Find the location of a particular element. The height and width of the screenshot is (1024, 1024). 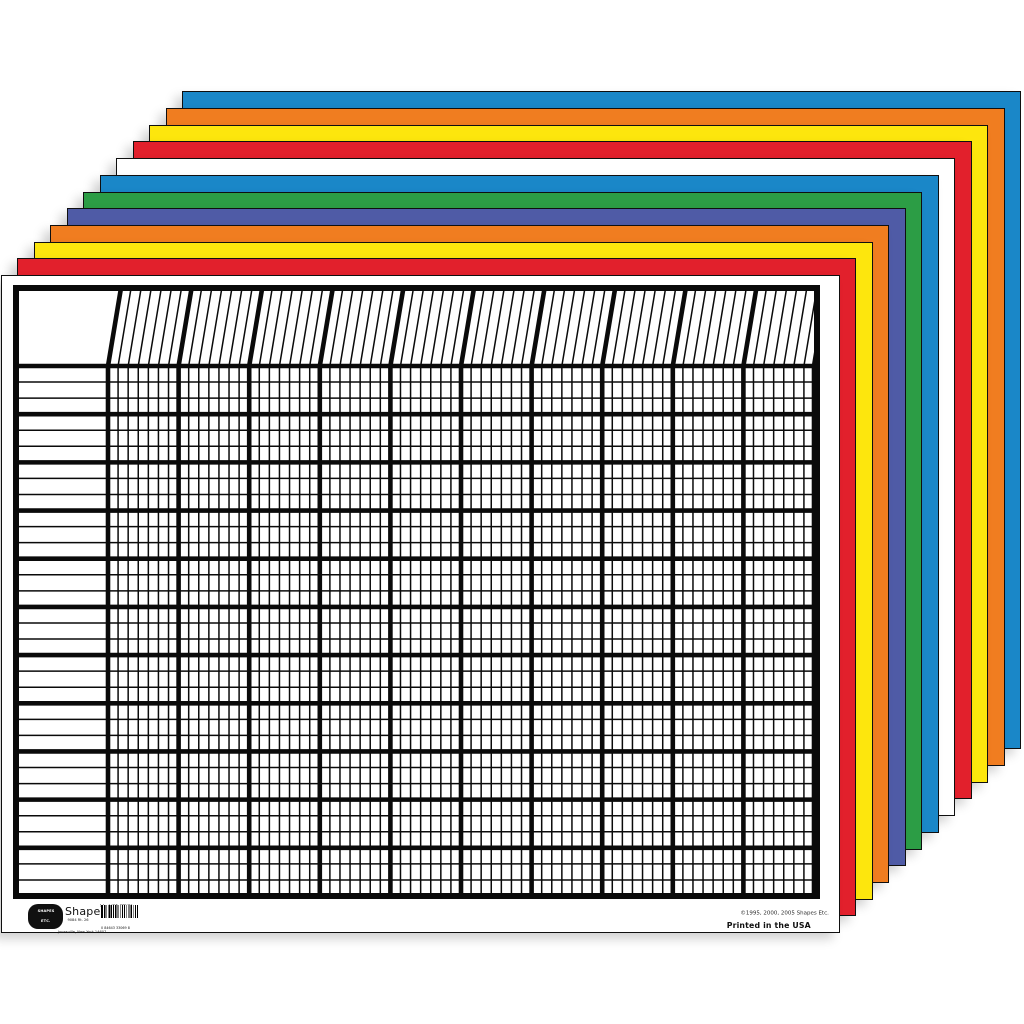

publisher-address: 9084 Rt. 26 Jonesville, New York 14607 is located at coordinates (108, 929).